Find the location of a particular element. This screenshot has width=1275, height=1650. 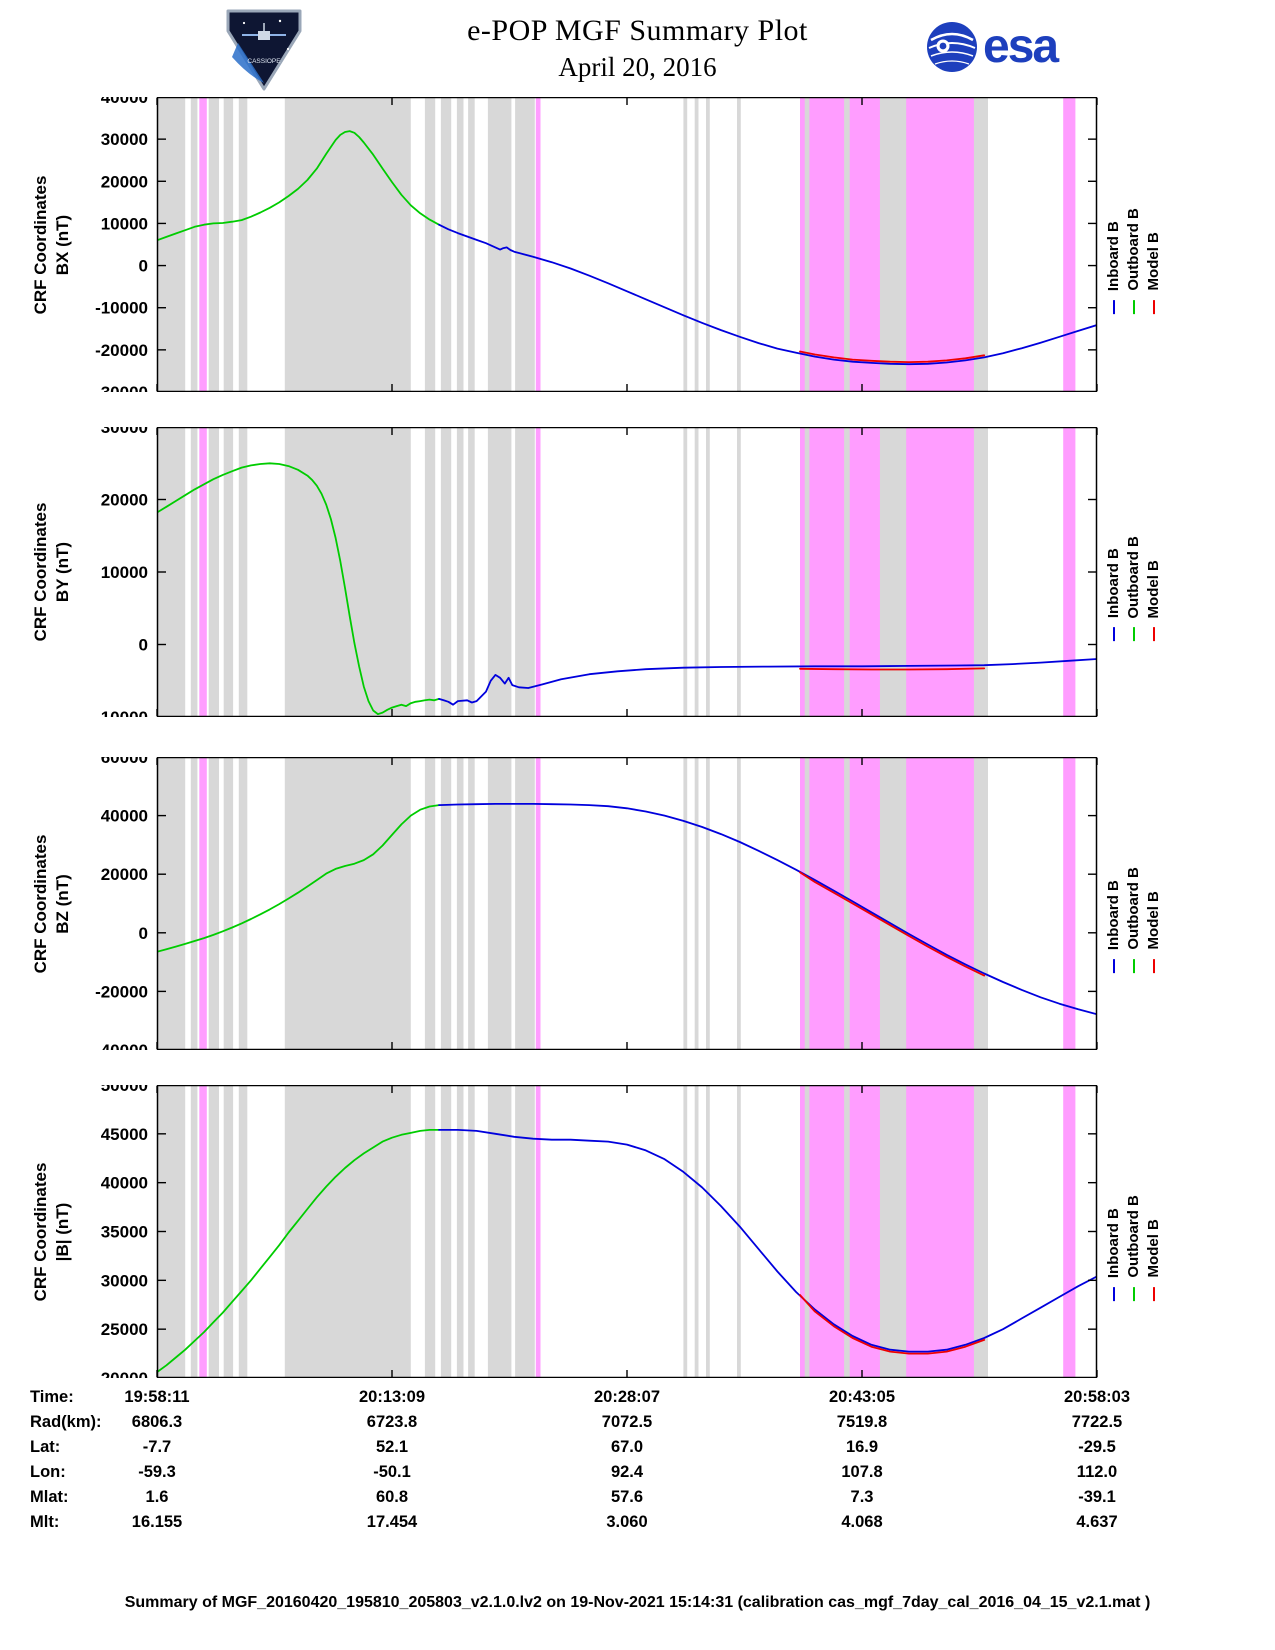

table-cell: 7722.5 is located at coordinates (1097, 1422).